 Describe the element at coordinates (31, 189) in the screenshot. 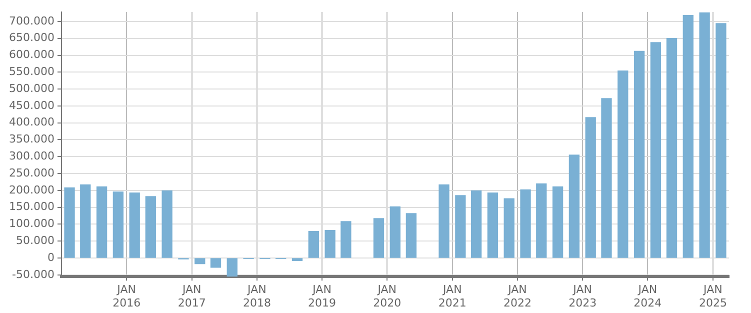

I see `y-tick-label: 200.000` at that location.